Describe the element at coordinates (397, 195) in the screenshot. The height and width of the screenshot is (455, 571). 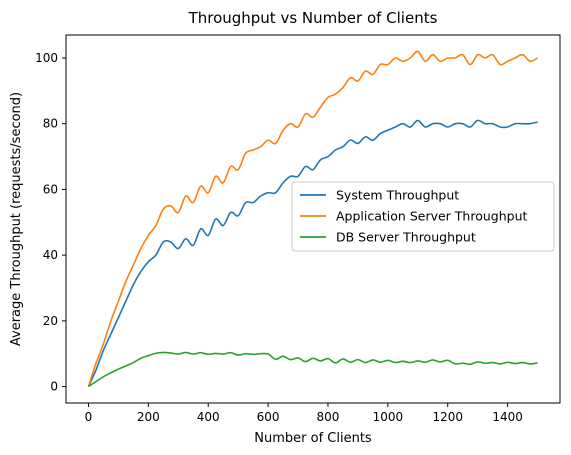
I see `legend-label-0: System Throughput` at that location.